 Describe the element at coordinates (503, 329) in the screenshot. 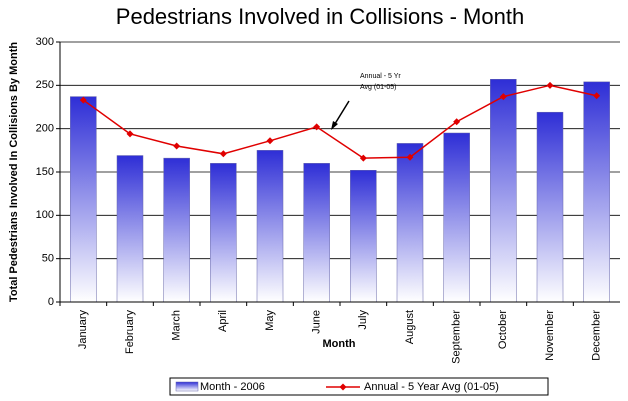

I see `x-tick-label: October` at that location.